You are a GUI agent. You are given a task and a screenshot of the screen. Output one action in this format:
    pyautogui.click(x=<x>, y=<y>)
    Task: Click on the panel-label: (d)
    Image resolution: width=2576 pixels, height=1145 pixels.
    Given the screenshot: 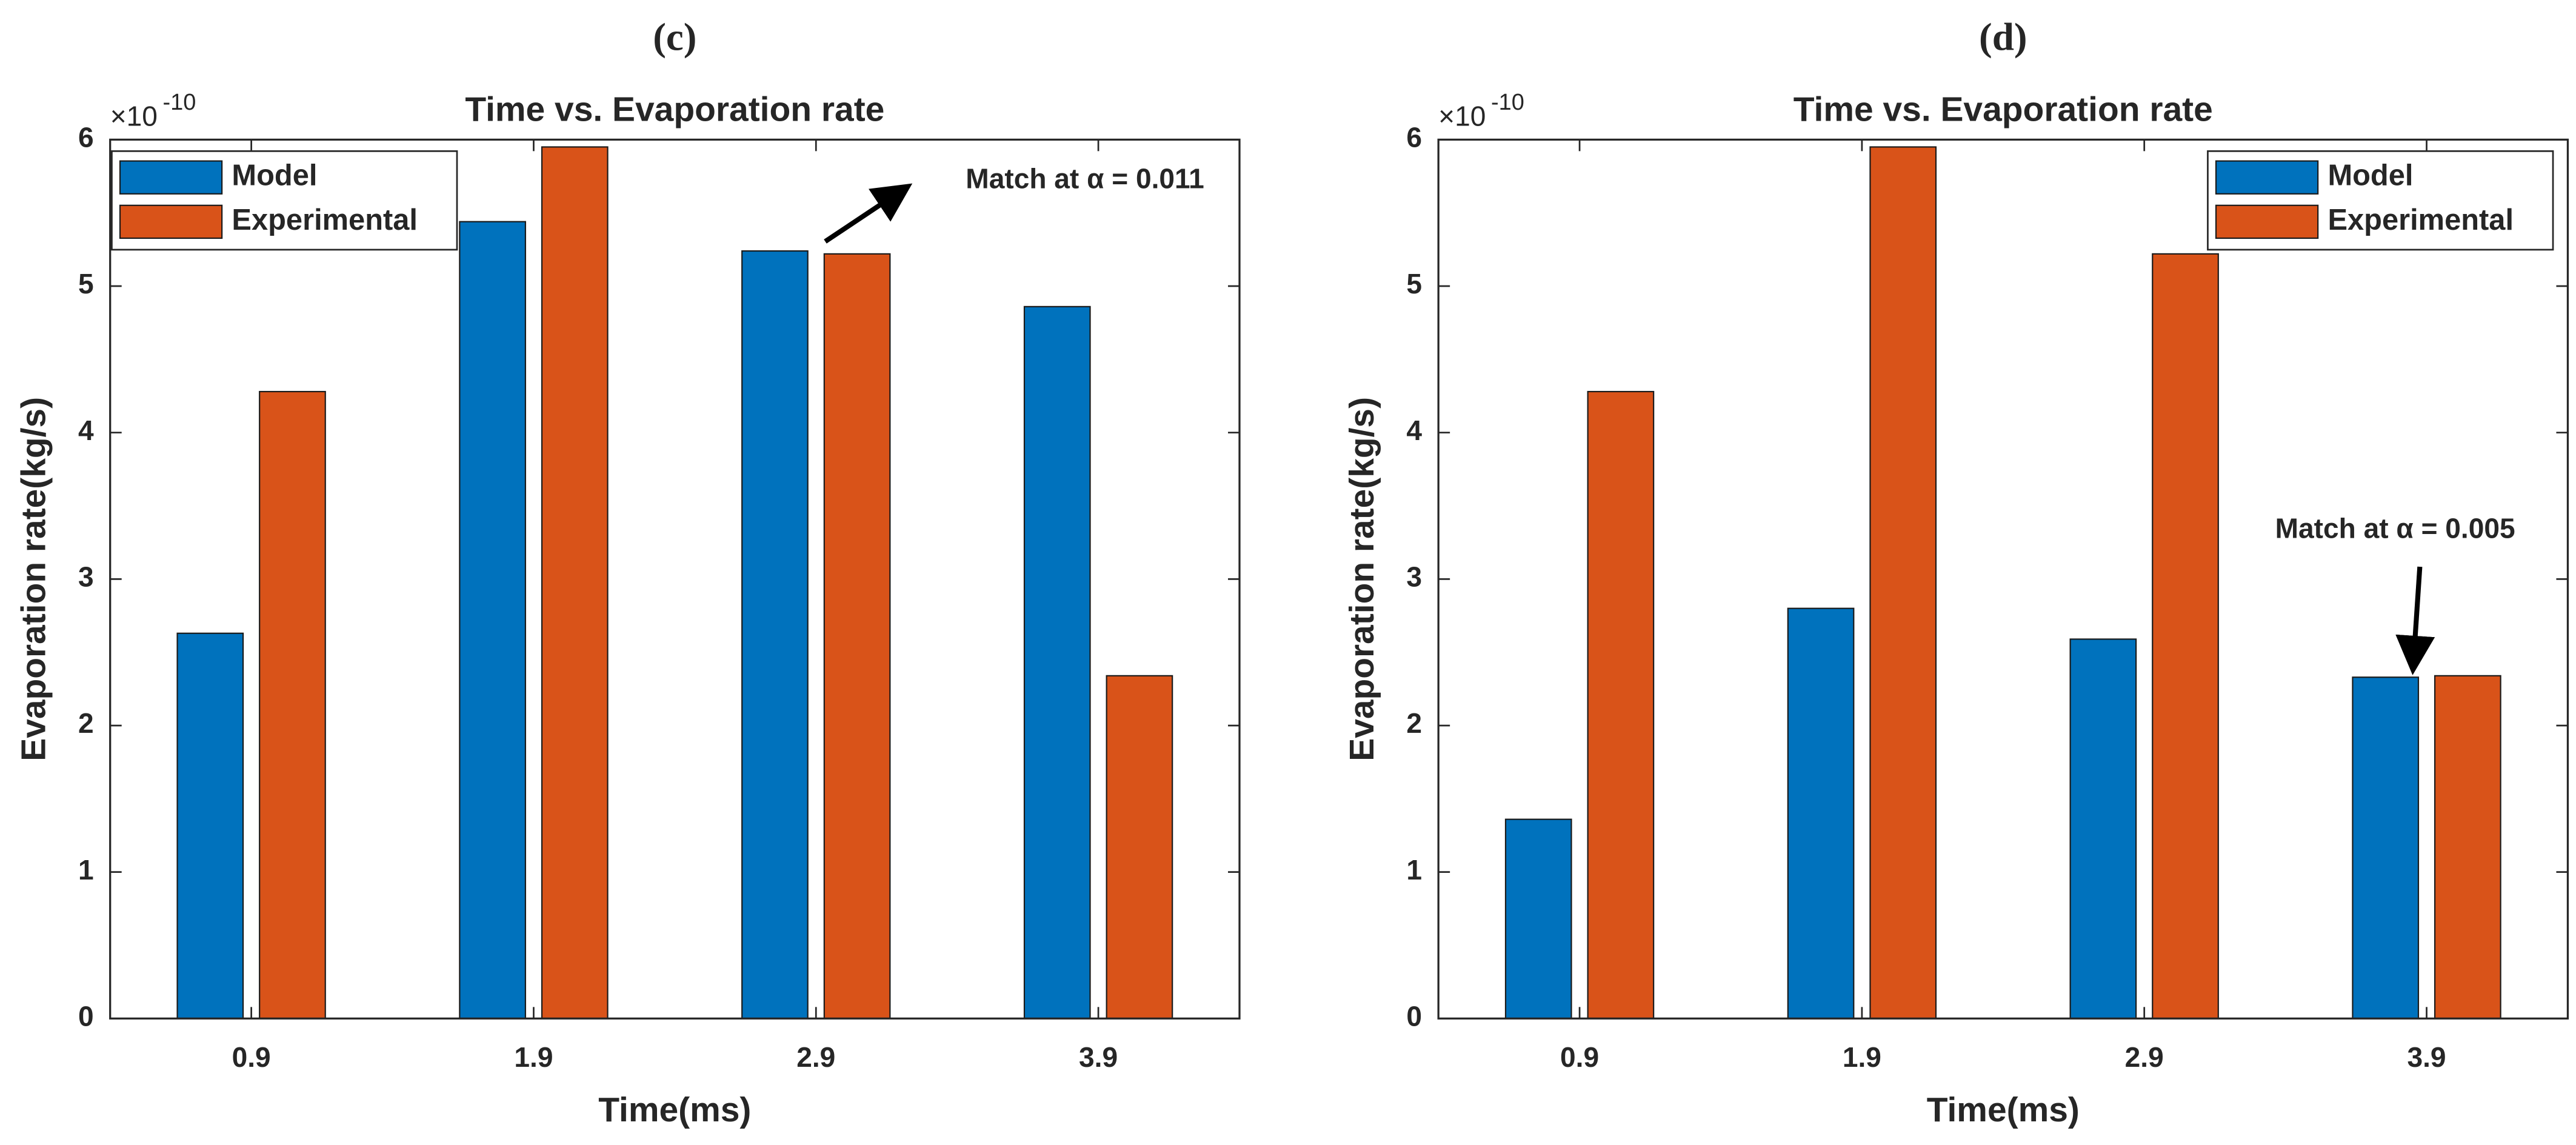 What is the action you would take?
    pyautogui.click(x=2003, y=37)
    